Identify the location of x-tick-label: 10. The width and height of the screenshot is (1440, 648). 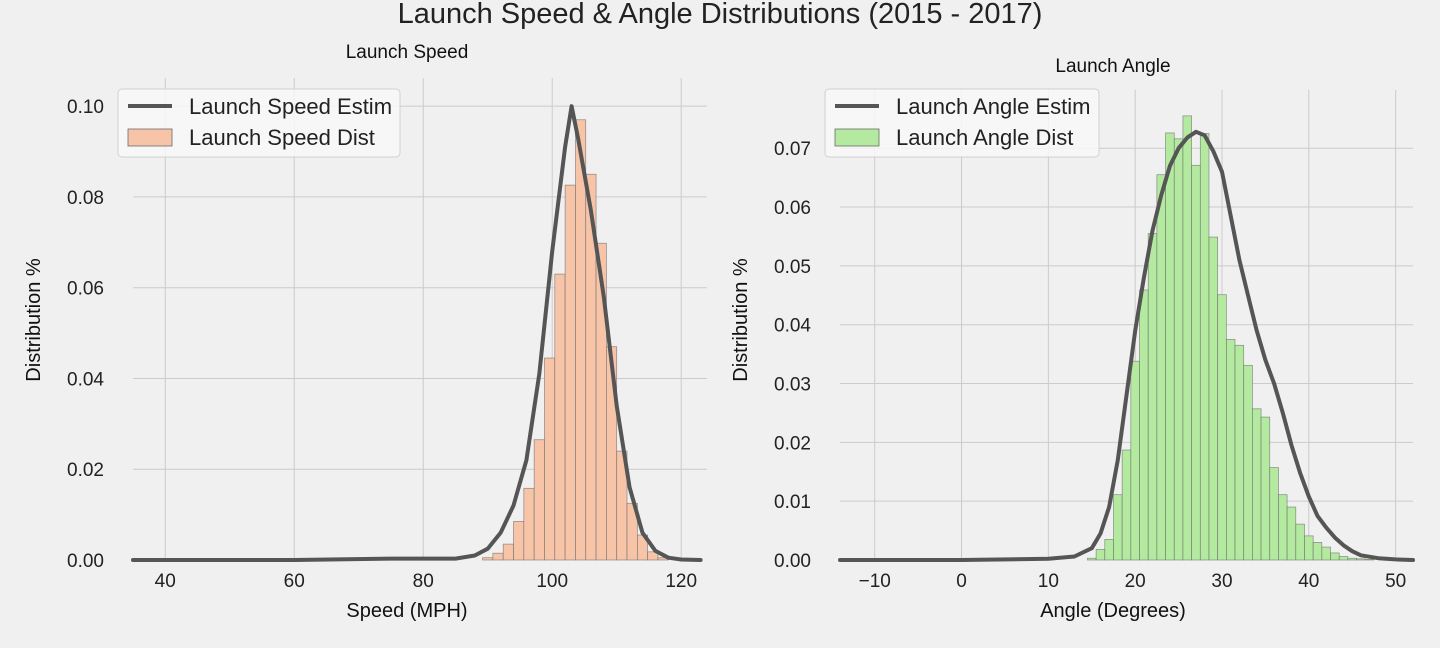
(1048, 581).